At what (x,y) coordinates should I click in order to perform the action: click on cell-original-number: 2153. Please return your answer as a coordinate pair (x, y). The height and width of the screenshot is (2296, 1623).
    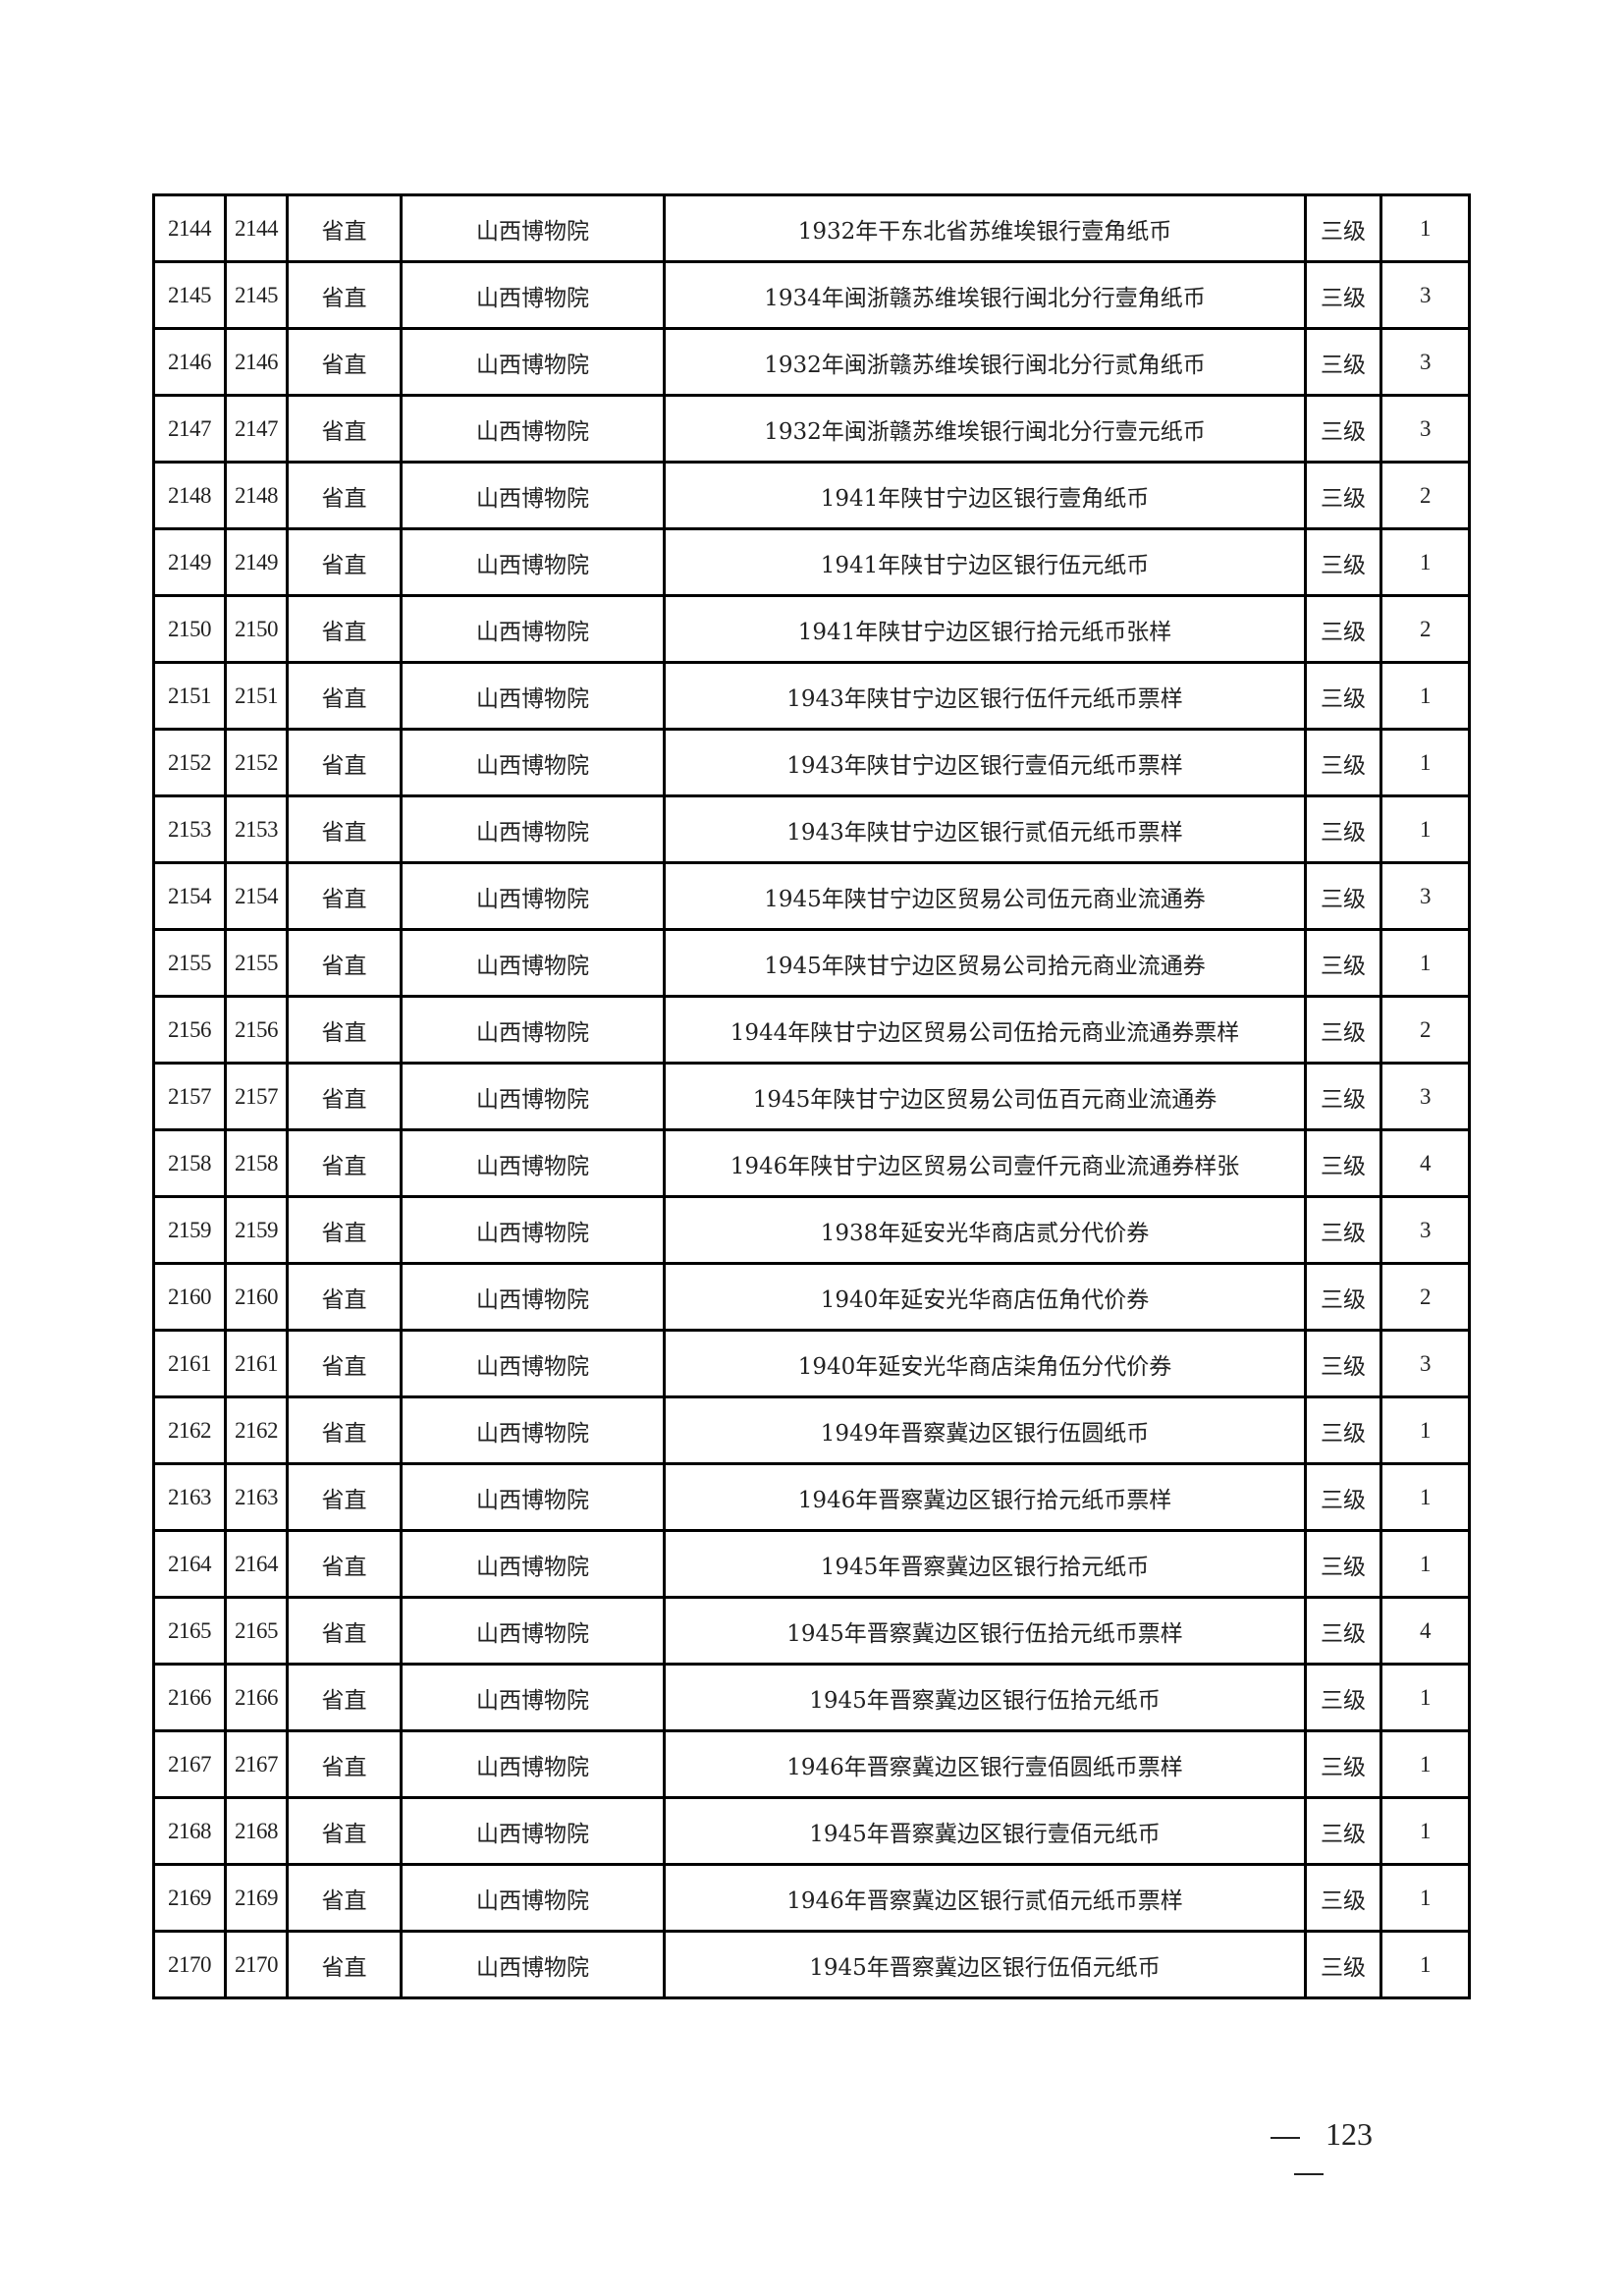
    Looking at the image, I should click on (256, 829).